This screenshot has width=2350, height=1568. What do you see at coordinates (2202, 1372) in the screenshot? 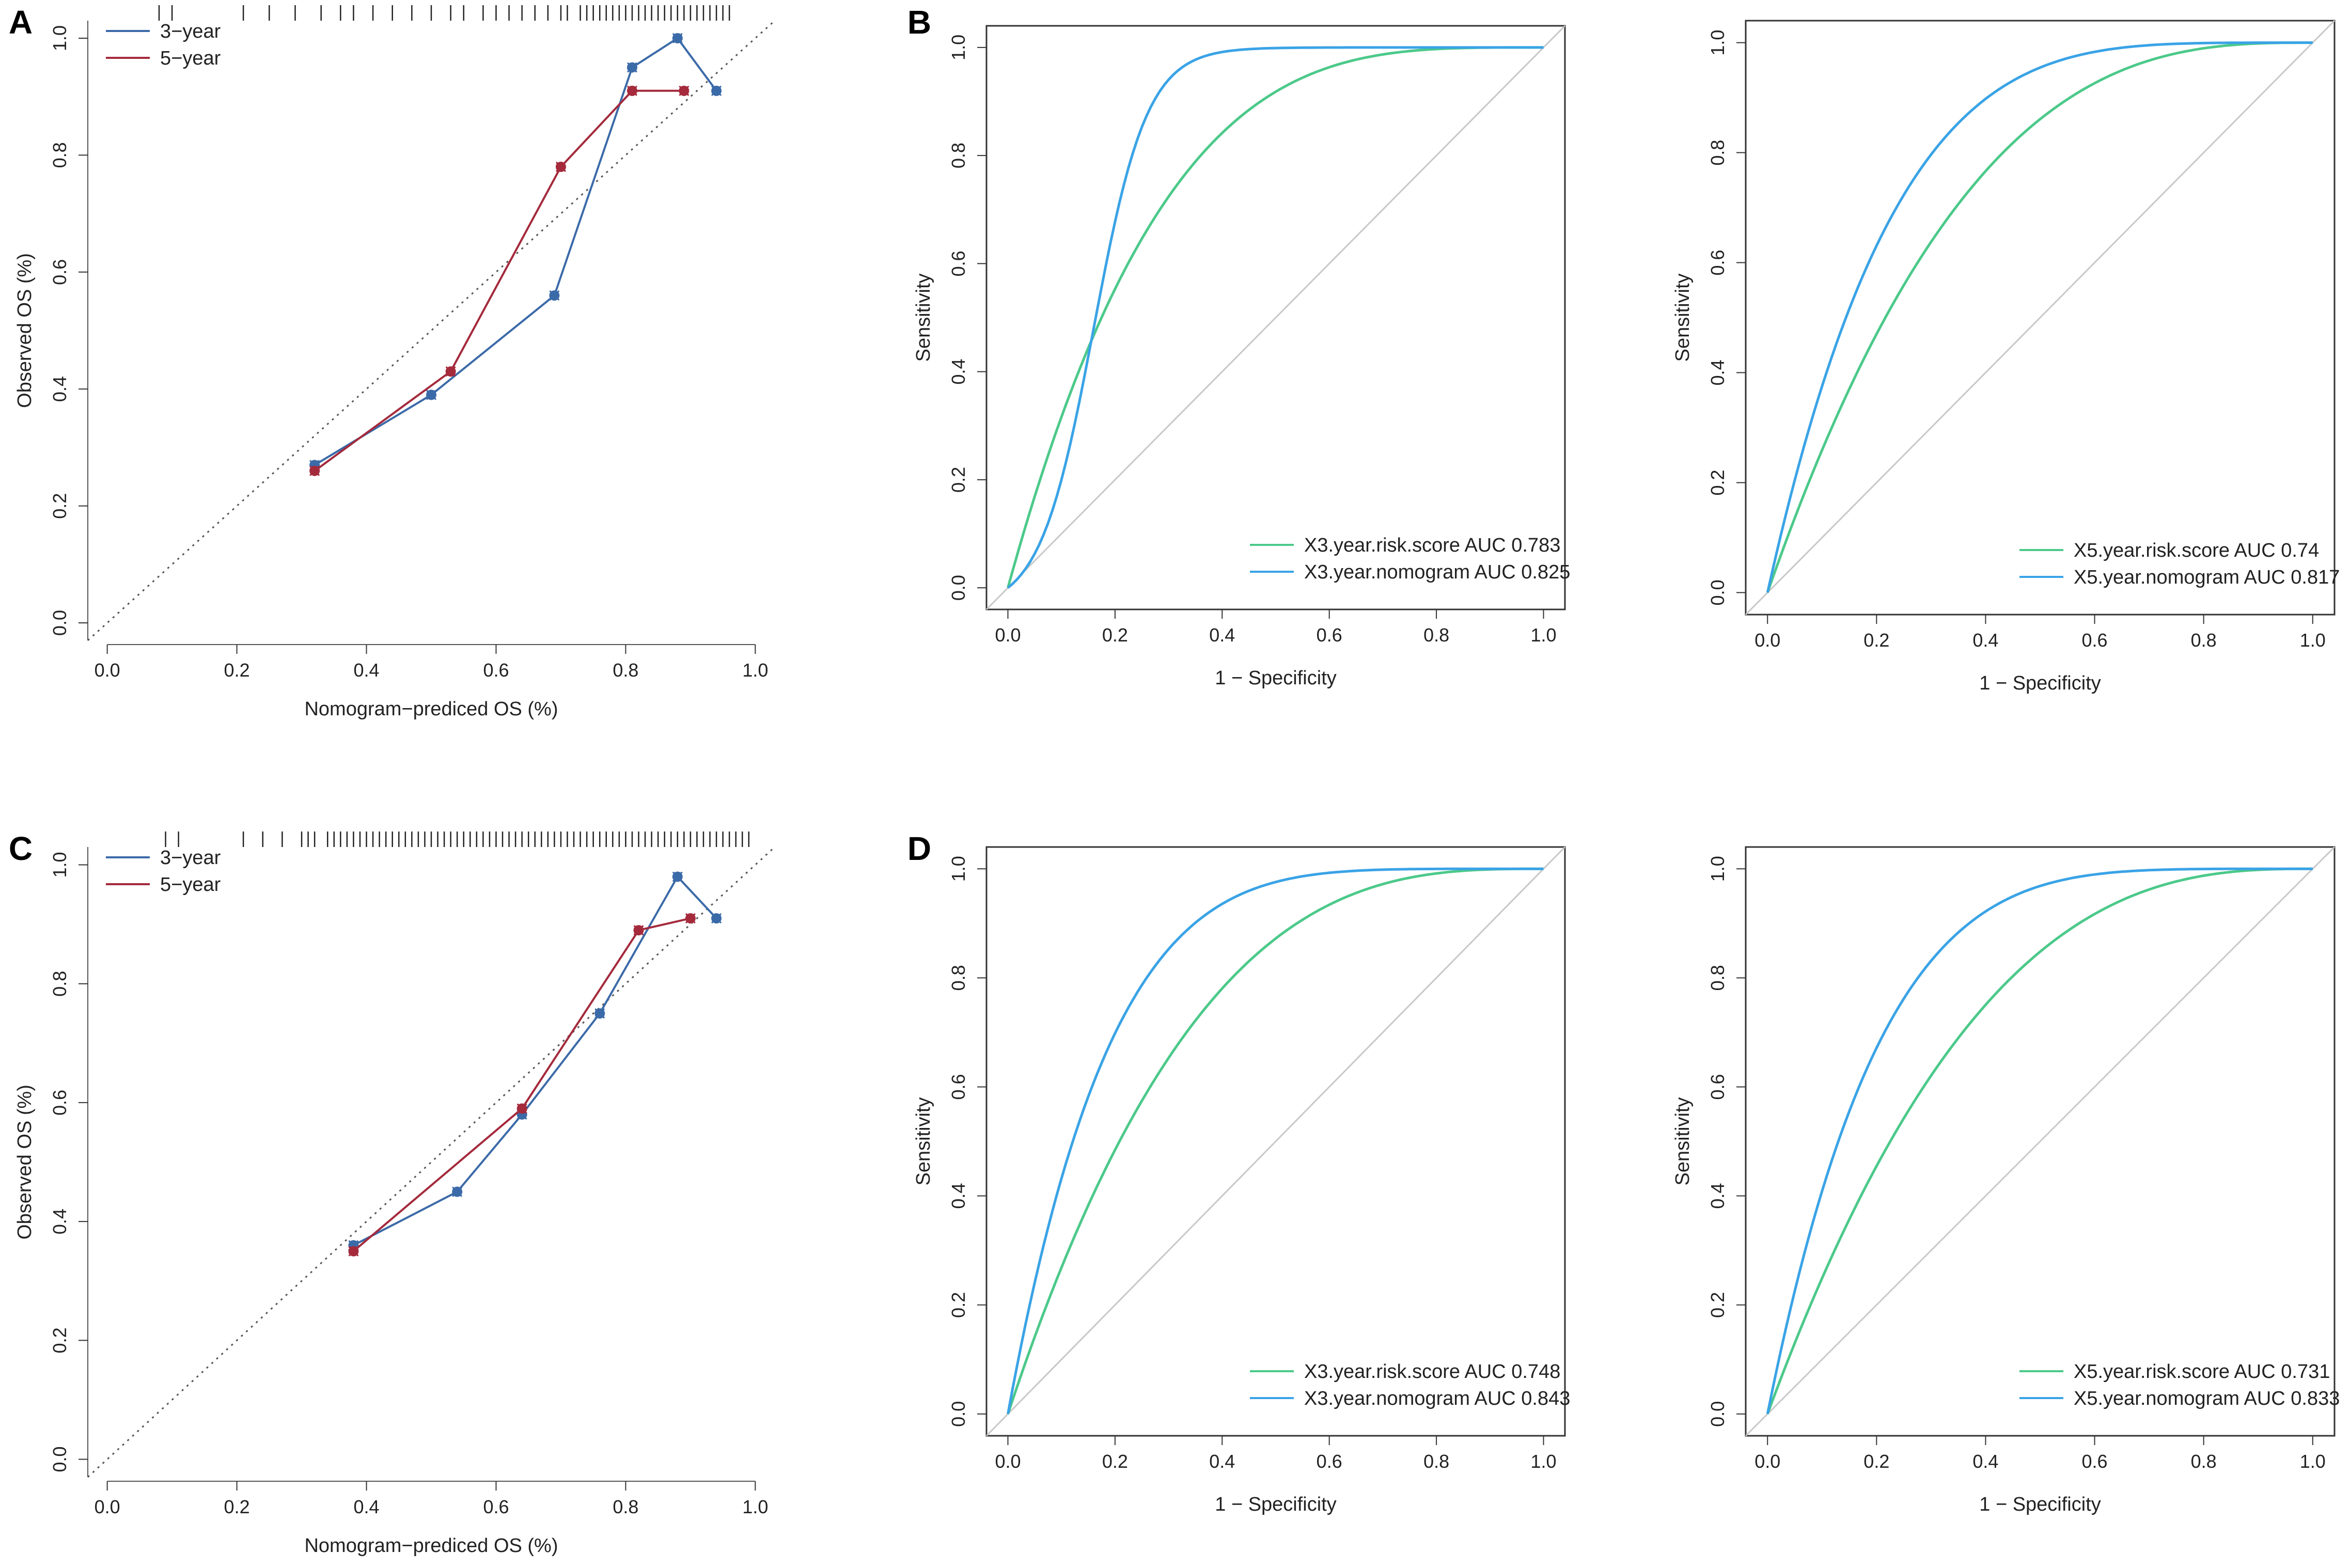
I see `legend-label: X5.year.risk.score AUC 0.731` at bounding box center [2202, 1372].